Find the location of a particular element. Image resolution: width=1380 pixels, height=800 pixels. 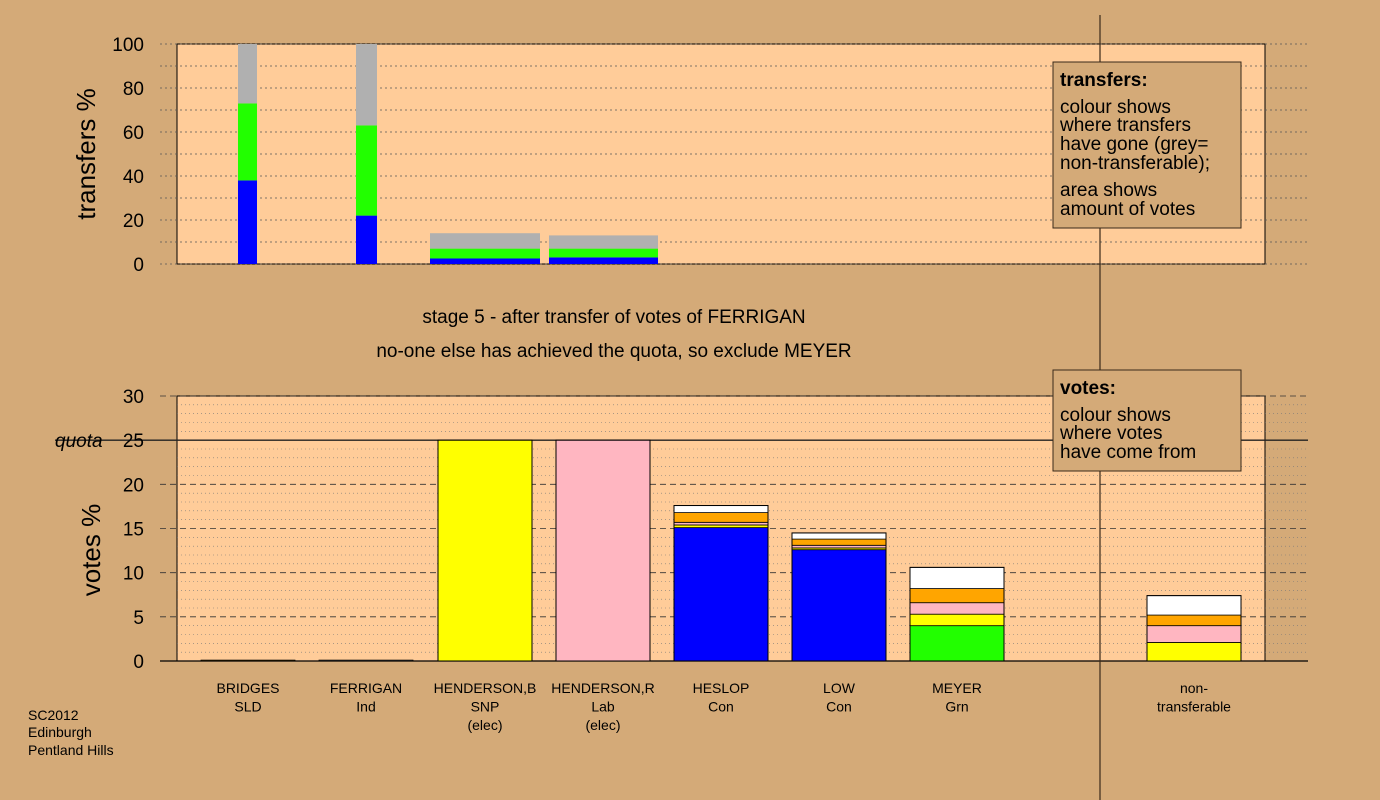

transfers-legend-line: where transfers is located at coordinates (1125, 125).